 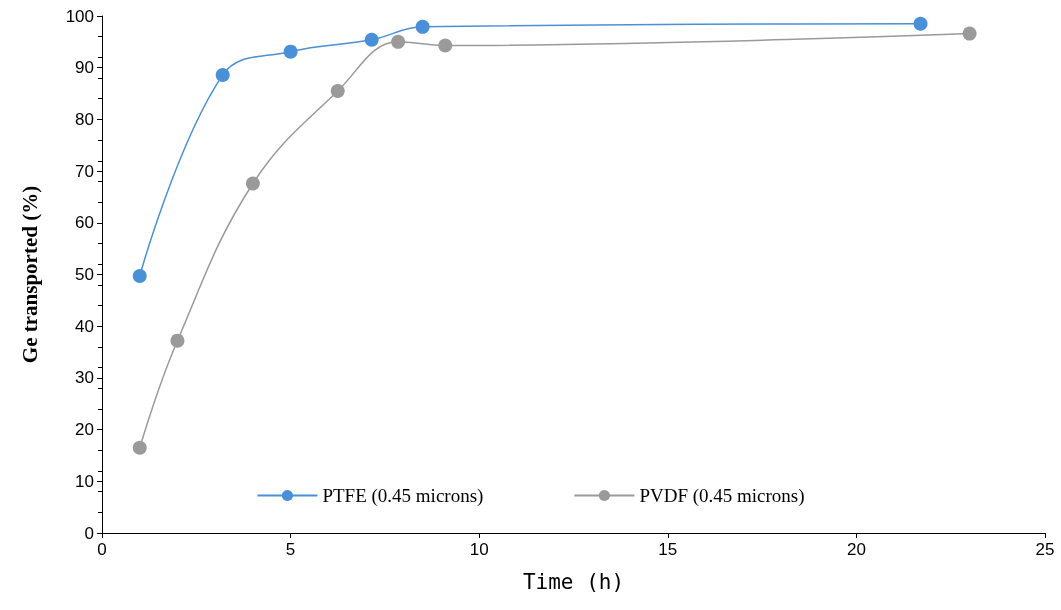 I want to click on legend-label: PVDF (0.45 microns), so click(x=722, y=496).